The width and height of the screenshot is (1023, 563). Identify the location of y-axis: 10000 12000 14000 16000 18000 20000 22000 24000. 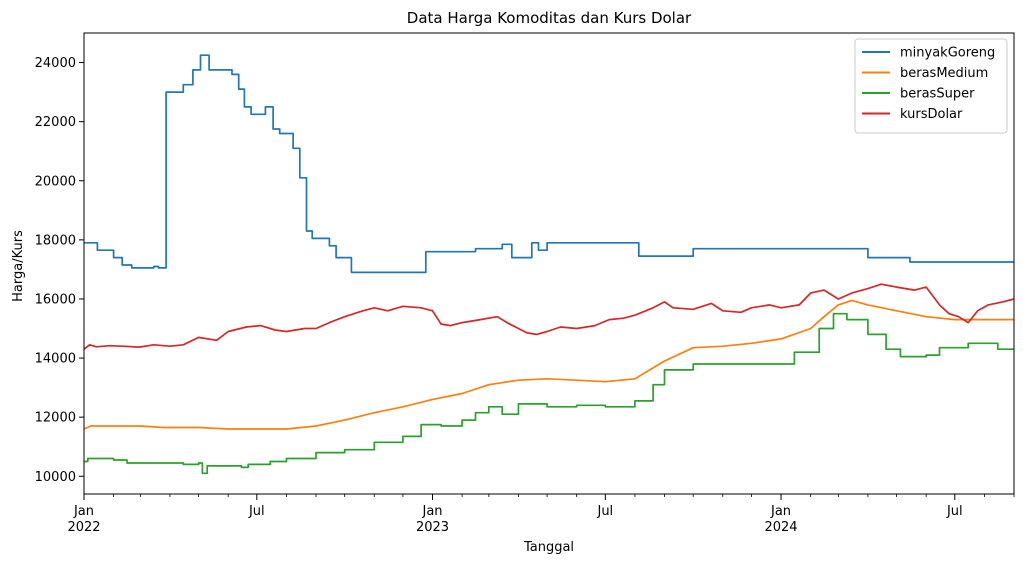
(59, 270).